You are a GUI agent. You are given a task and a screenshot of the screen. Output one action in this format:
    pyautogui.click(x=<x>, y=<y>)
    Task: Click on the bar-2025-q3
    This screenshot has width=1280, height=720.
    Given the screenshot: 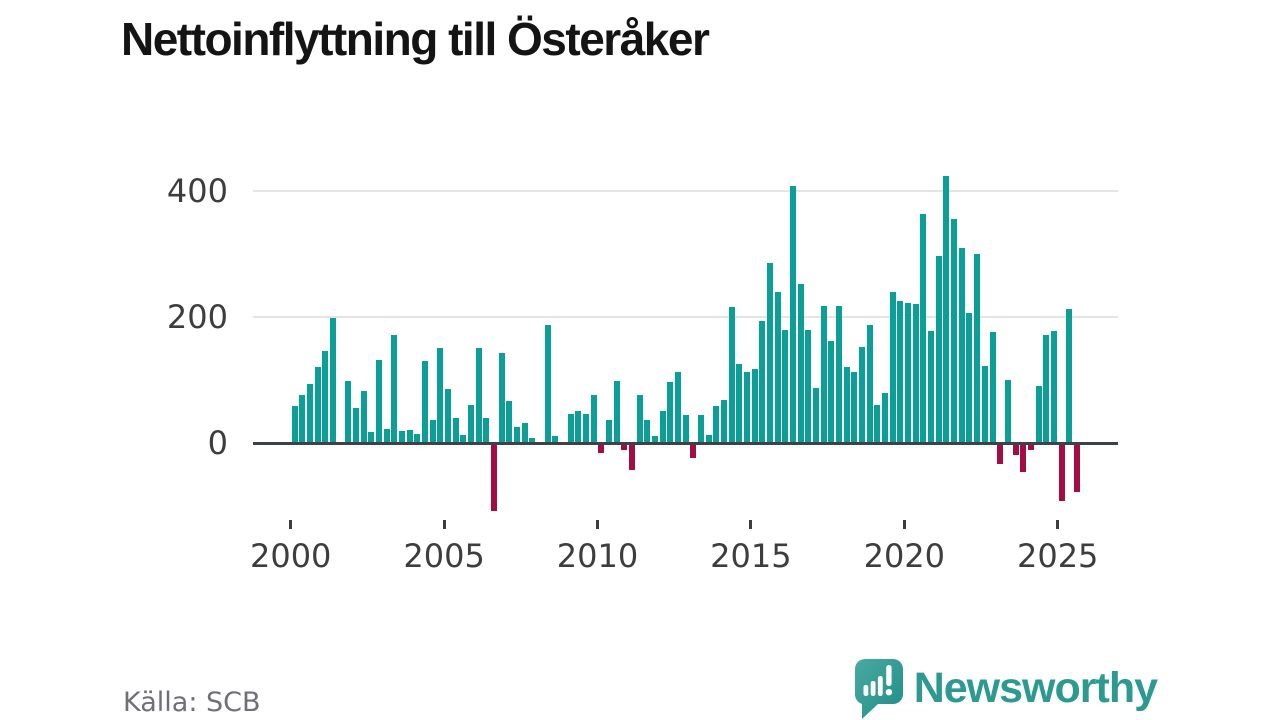 What is the action you would take?
    pyautogui.click(x=1076, y=468)
    